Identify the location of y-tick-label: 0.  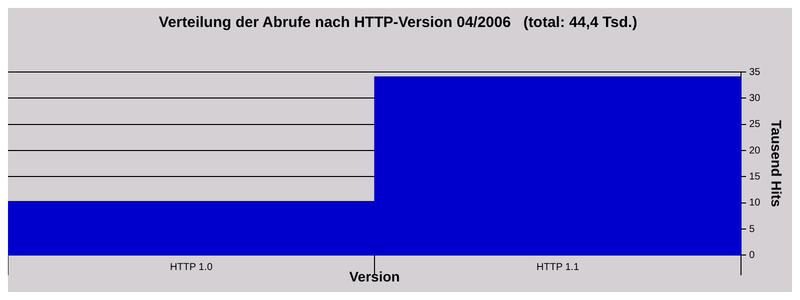
(752, 255).